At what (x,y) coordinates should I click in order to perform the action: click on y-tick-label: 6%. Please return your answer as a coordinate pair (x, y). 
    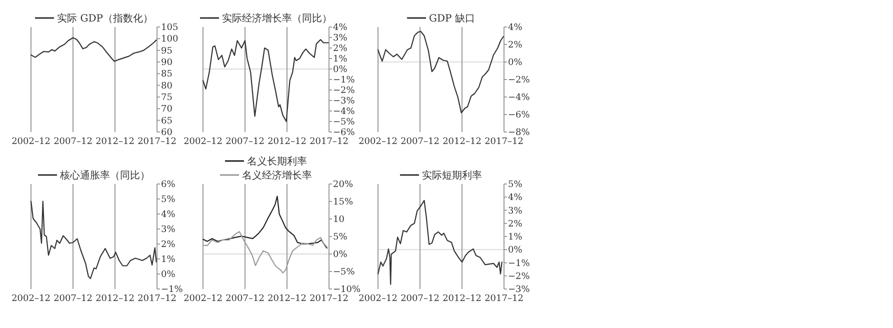
    Looking at the image, I should click on (168, 185).